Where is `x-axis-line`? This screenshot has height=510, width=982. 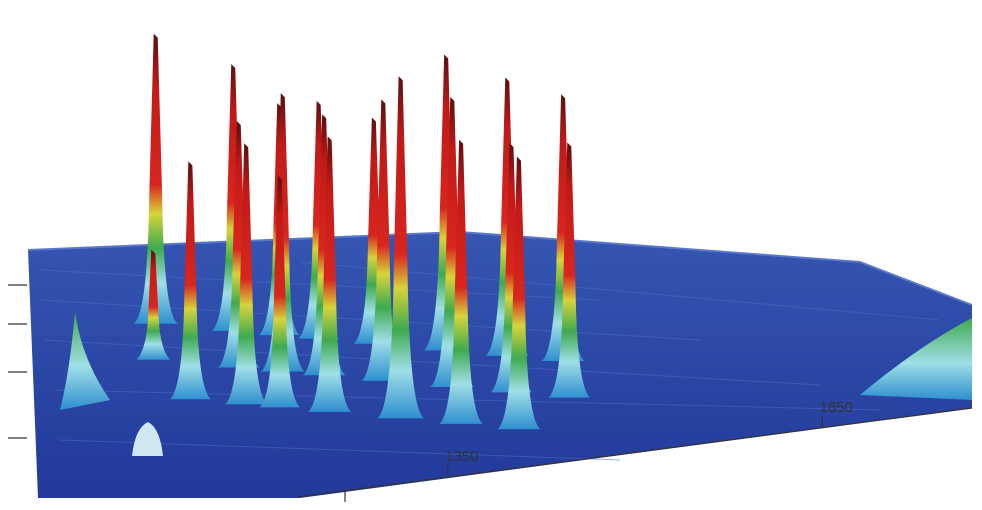 x-axis-line is located at coordinates (635, 452).